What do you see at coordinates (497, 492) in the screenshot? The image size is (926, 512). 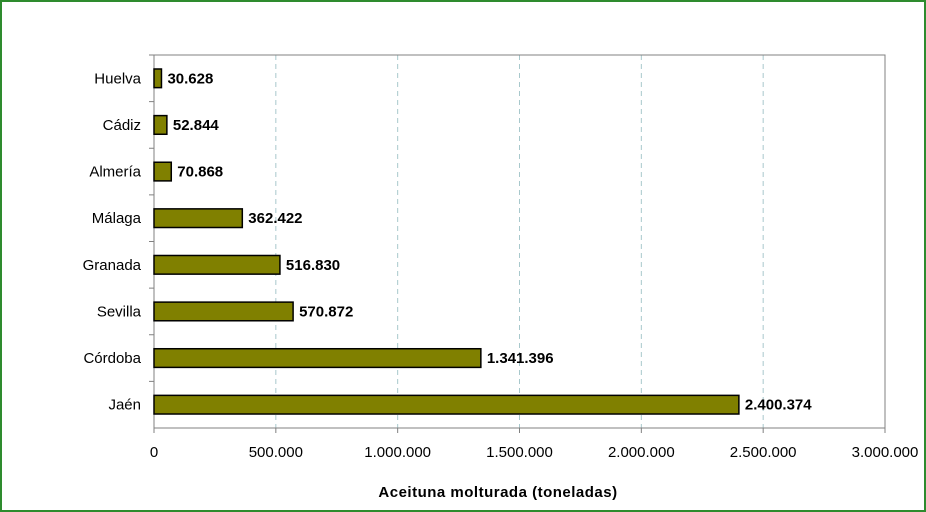 I see `x-axis-title: Aceituna molturada (toneladas)` at bounding box center [497, 492].